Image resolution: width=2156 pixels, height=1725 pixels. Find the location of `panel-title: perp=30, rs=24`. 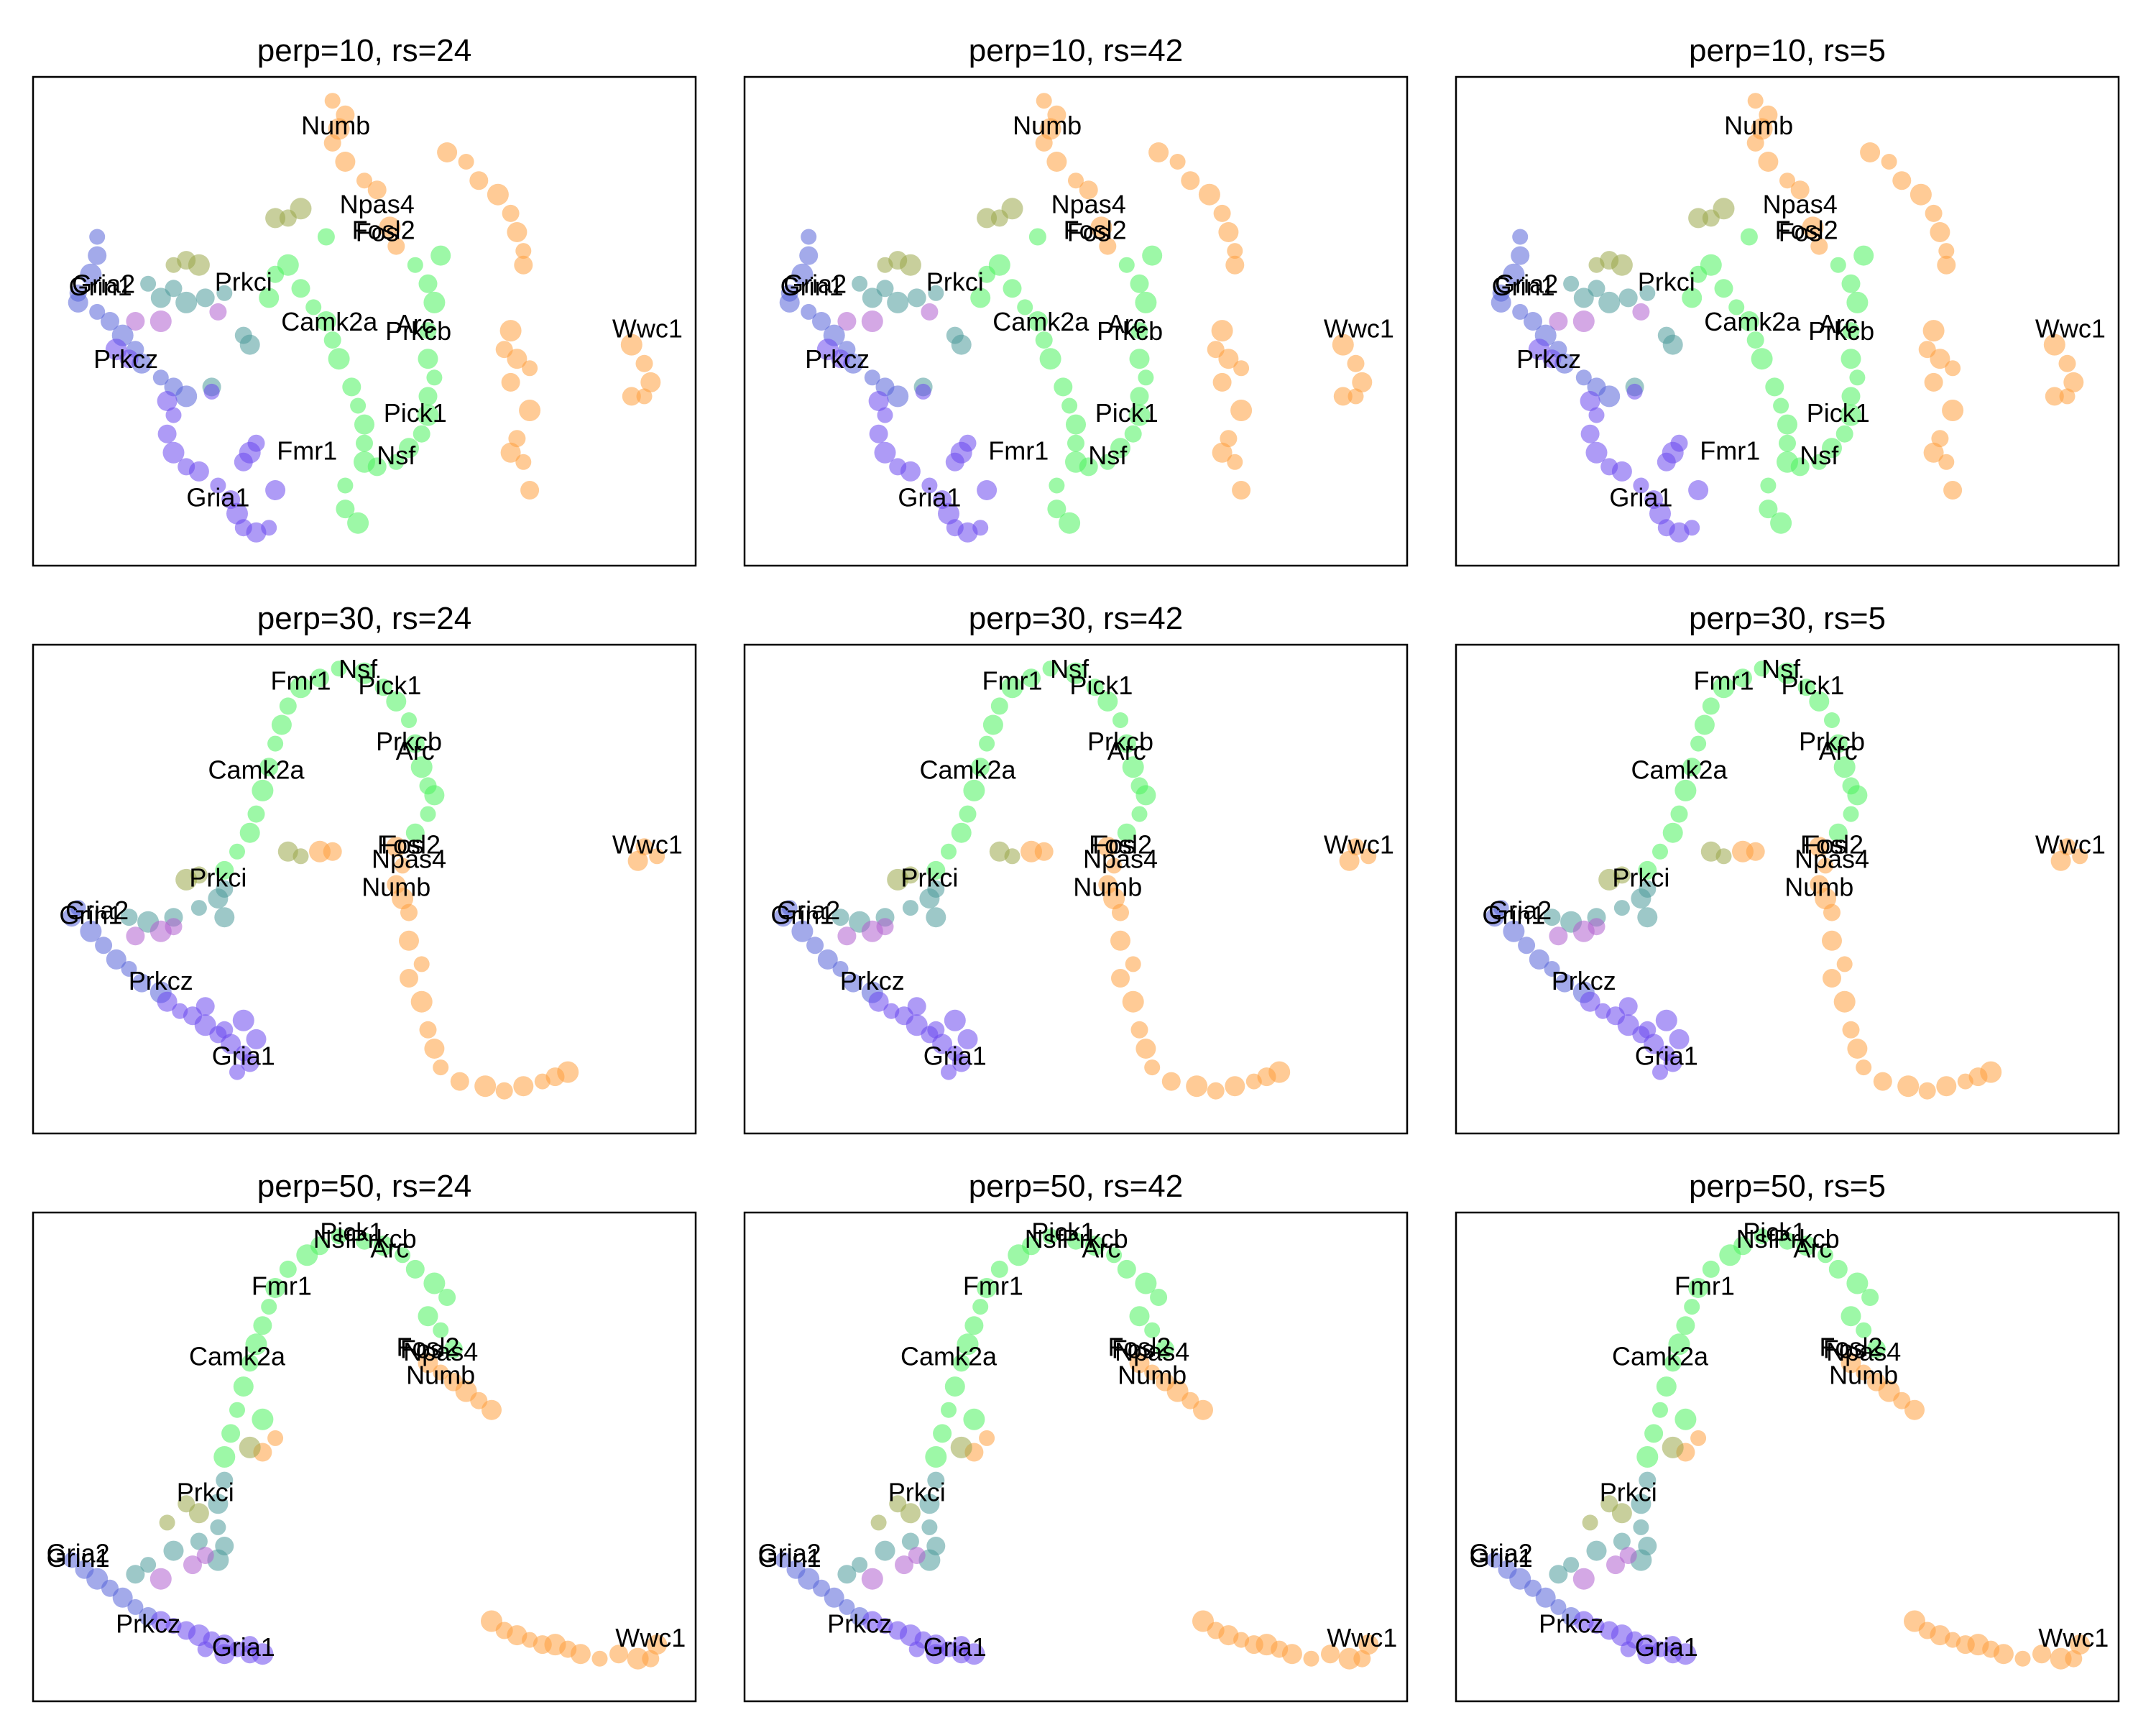

panel-title: perp=30, rs=24 is located at coordinates (364, 618).